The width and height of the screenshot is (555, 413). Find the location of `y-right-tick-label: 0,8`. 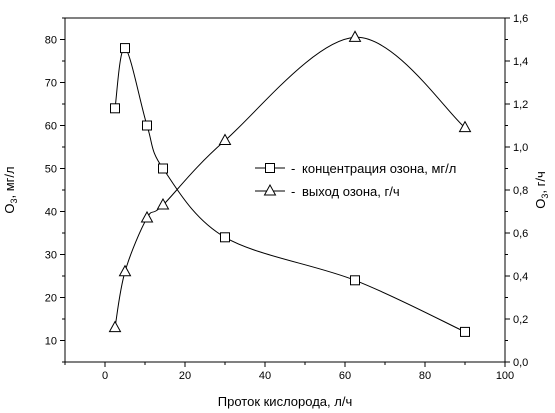

y-right-tick-label: 0,8 is located at coordinates (520, 191).